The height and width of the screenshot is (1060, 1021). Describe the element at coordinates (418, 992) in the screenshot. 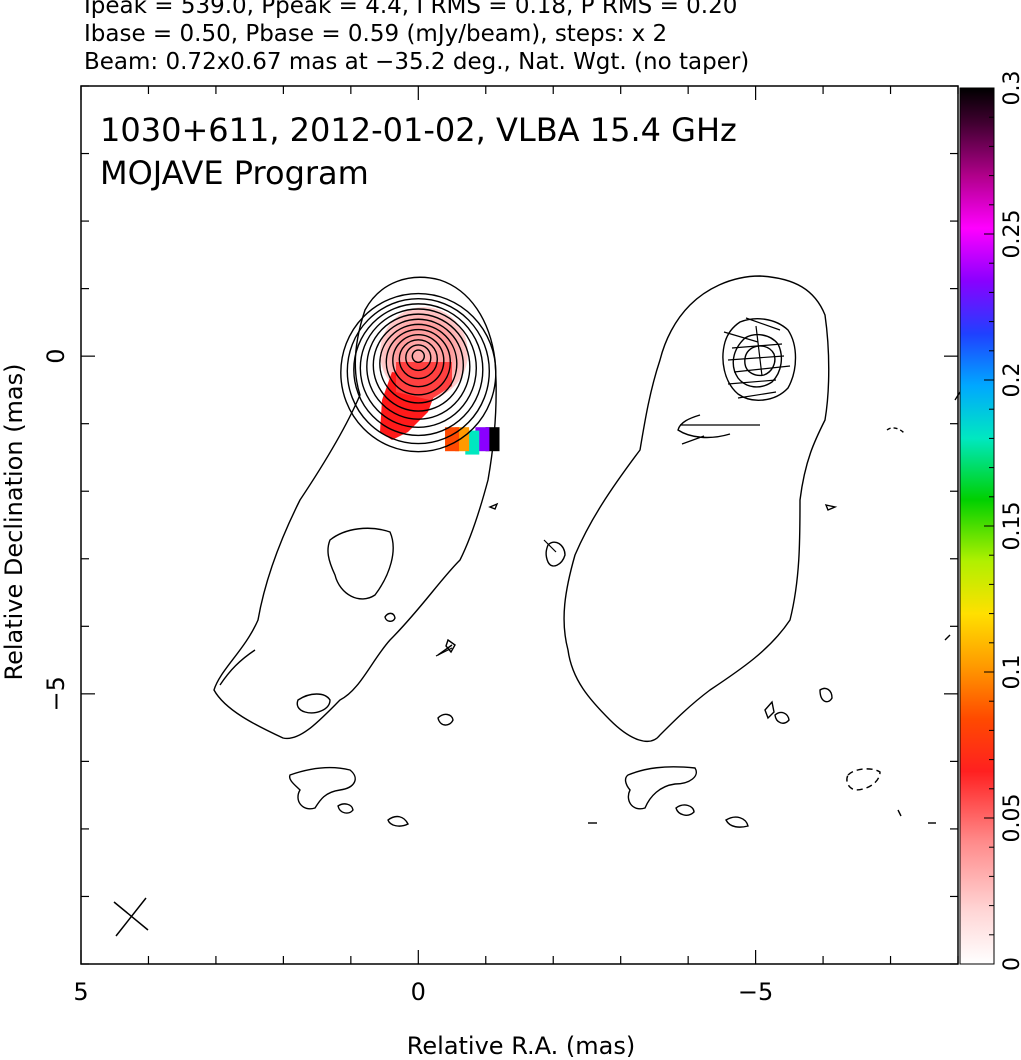

I see `x-tick-label: 0` at that location.